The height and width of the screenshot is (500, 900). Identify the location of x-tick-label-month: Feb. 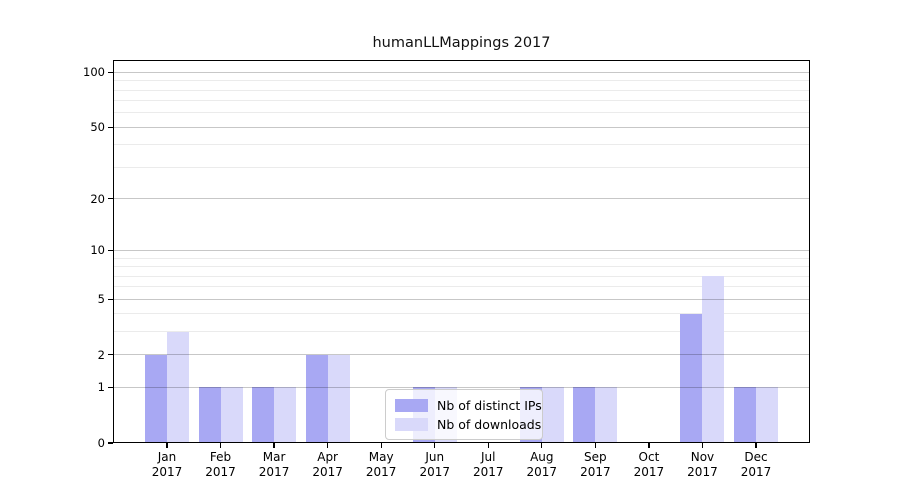
(220, 457).